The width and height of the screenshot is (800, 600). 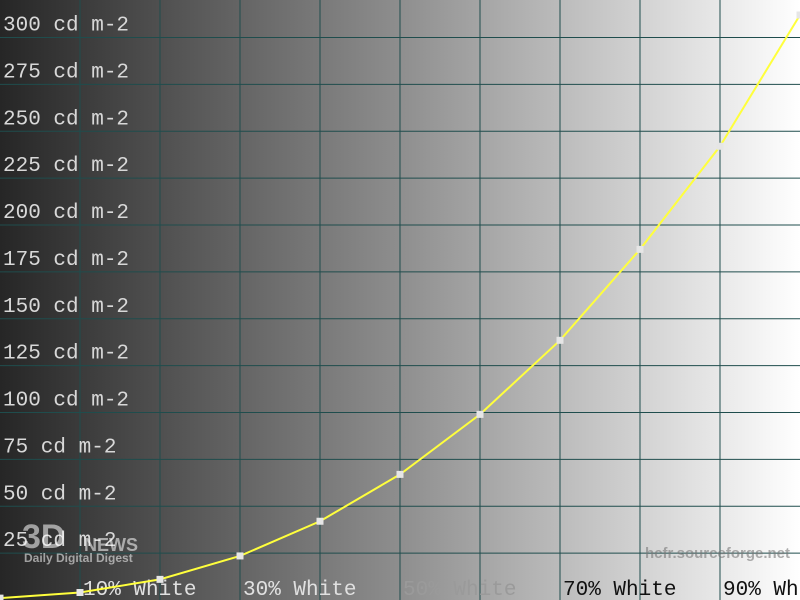 I want to click on watermark-logo: 3D, so click(x=43, y=537).